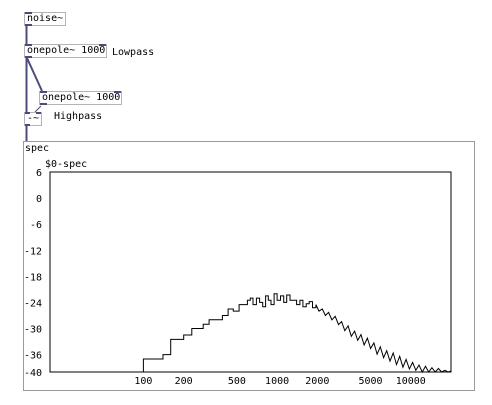 This screenshot has height=405, width=492. Describe the element at coordinates (33, 251) in the screenshot. I see `y-tick-label: -12` at that location.